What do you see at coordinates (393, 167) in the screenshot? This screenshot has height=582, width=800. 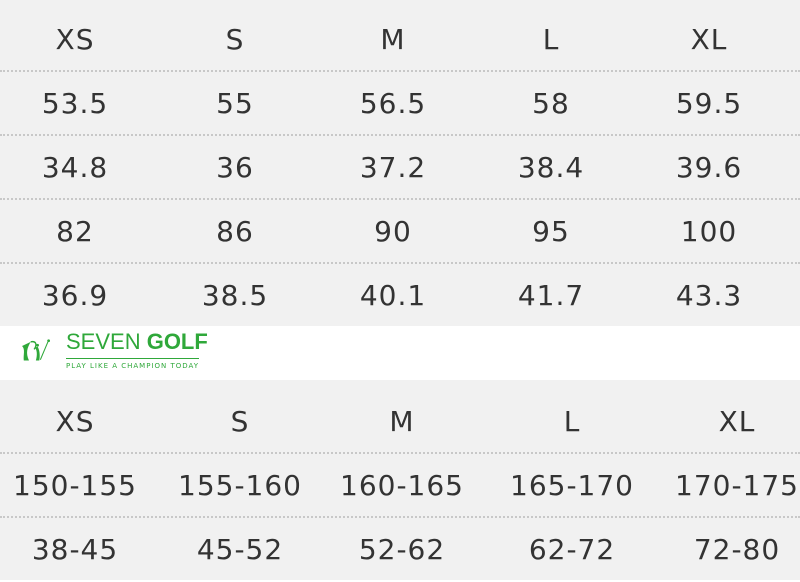 I see `table-cell: 37.2` at bounding box center [393, 167].